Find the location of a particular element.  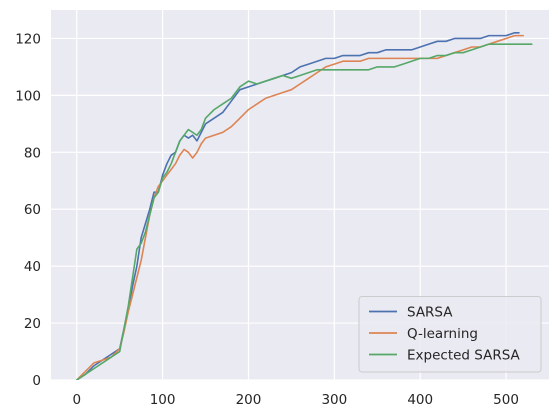

legend-label: SARSA is located at coordinates (430, 313).